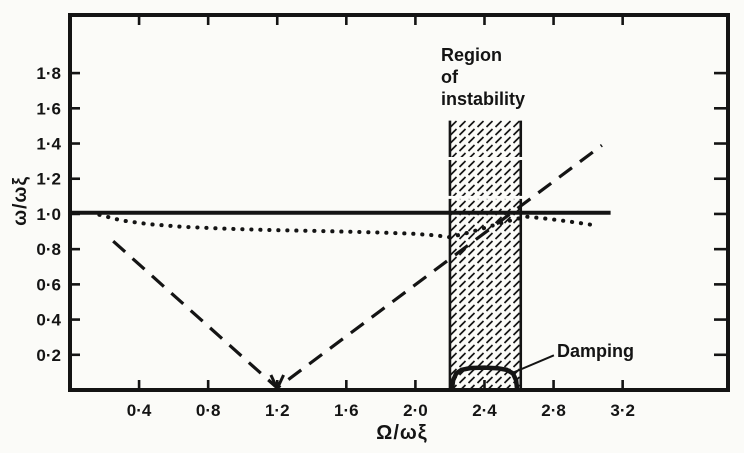 The width and height of the screenshot is (744, 453). What do you see at coordinates (449, 77) in the screenshot?
I see `region-label-line2: of` at bounding box center [449, 77].